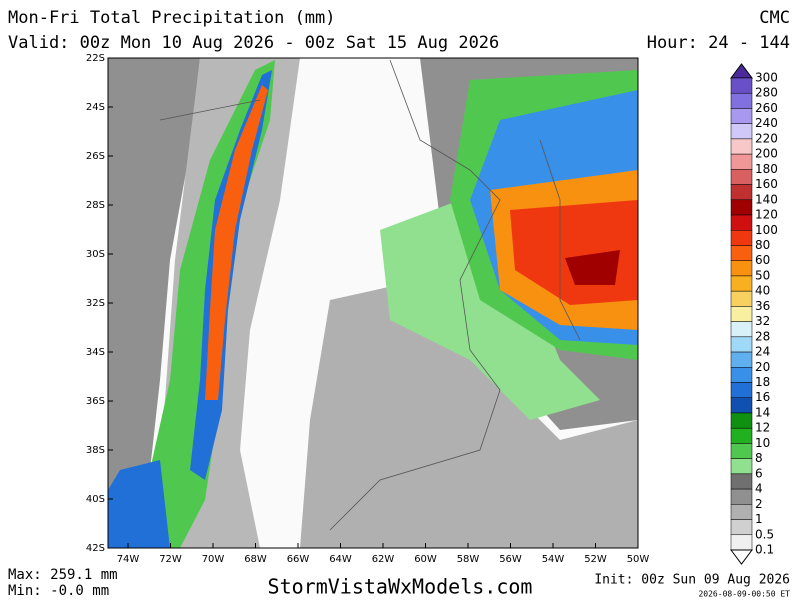 This screenshot has width=800, height=600. I want to click on legend-label: 200, so click(766, 154).